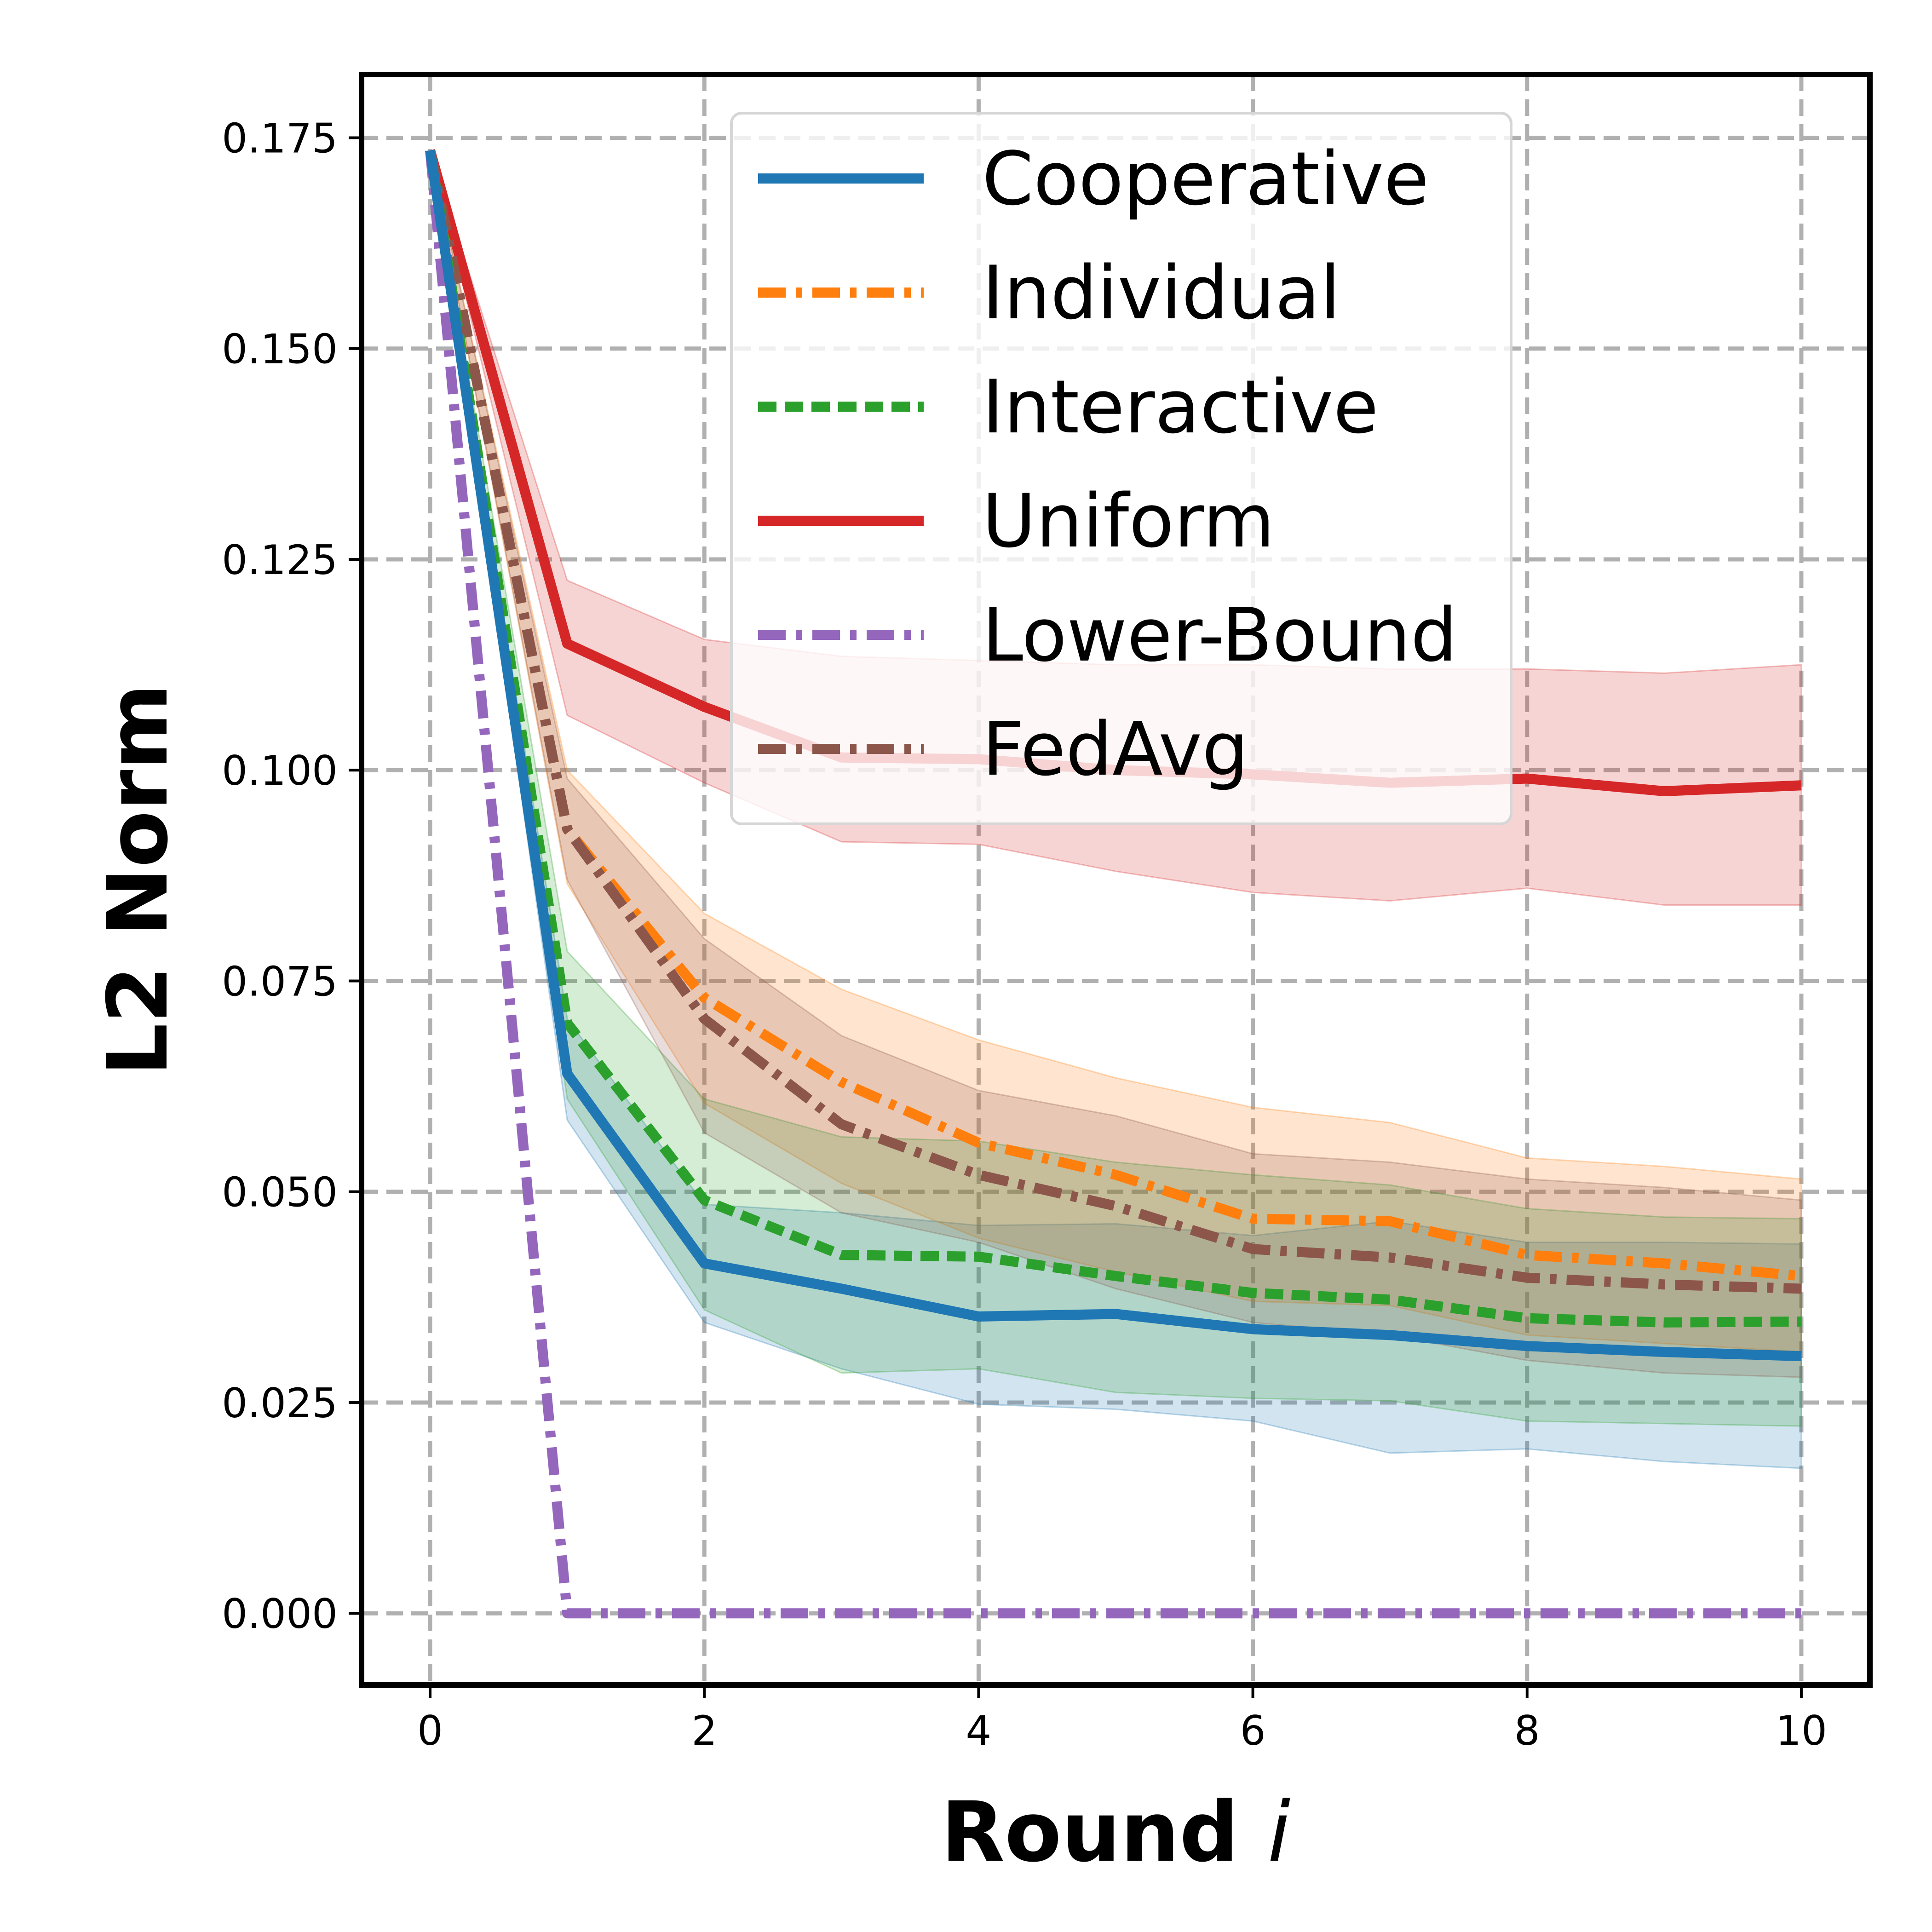 The image size is (1932, 1932). I want to click on legend-label-lower-bound: Lower-Bound, so click(1219, 635).